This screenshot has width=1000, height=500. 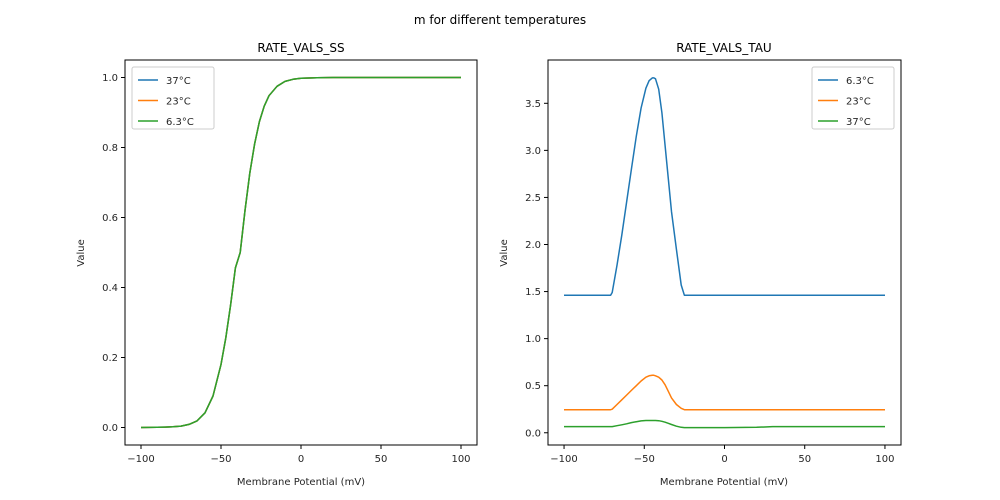 What do you see at coordinates (300, 48) in the screenshot?
I see `axes-title-ss: RATE_VALS_SS` at bounding box center [300, 48].